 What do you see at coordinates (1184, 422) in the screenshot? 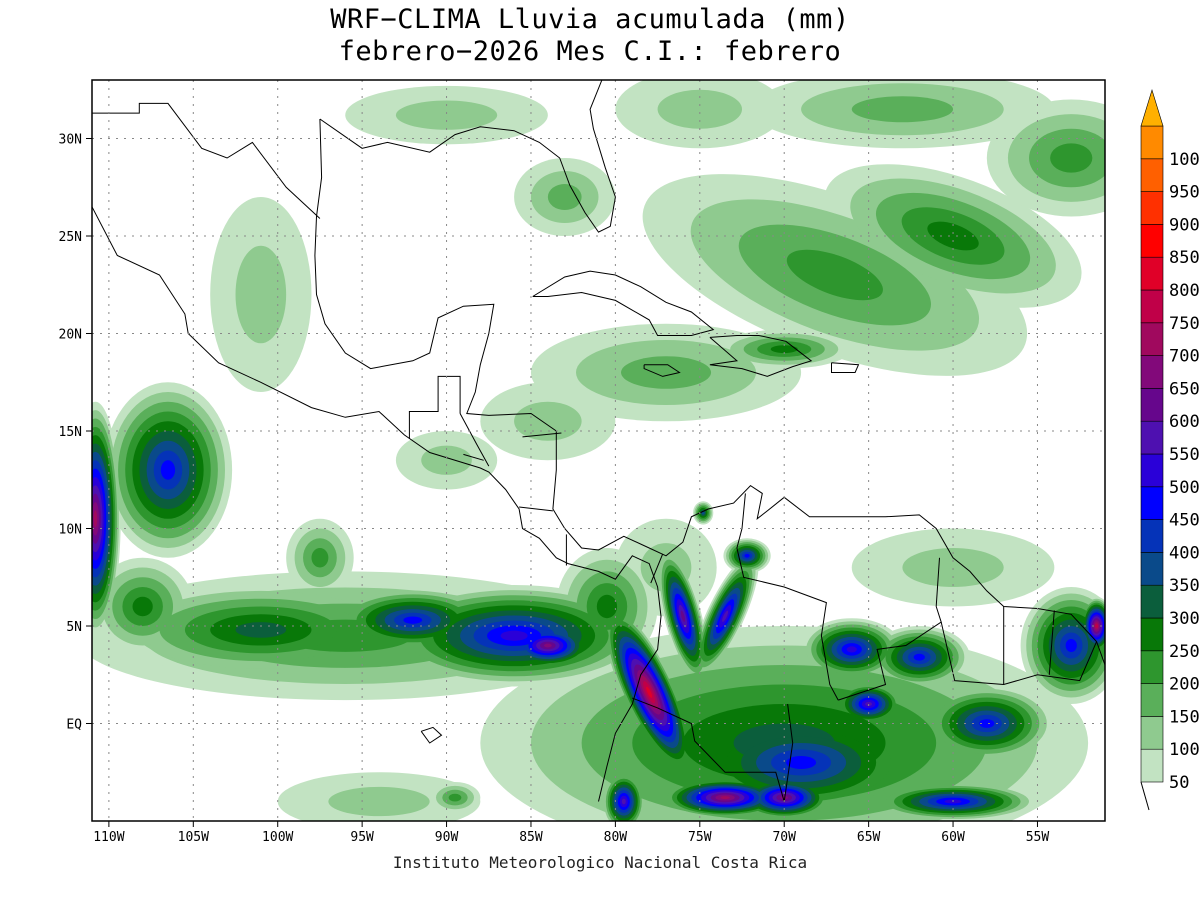
I see `colorbar-label: 600` at bounding box center [1184, 422].